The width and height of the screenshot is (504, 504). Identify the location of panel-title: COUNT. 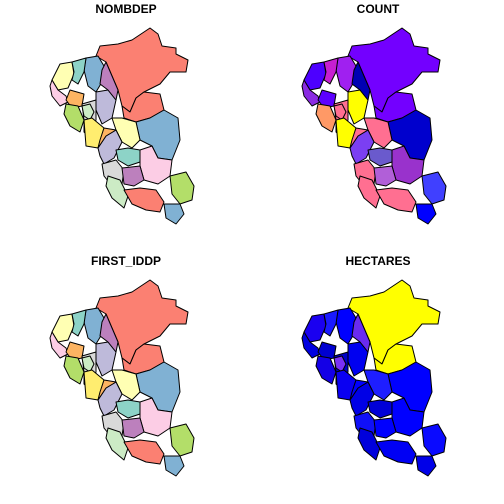
(378, 9).